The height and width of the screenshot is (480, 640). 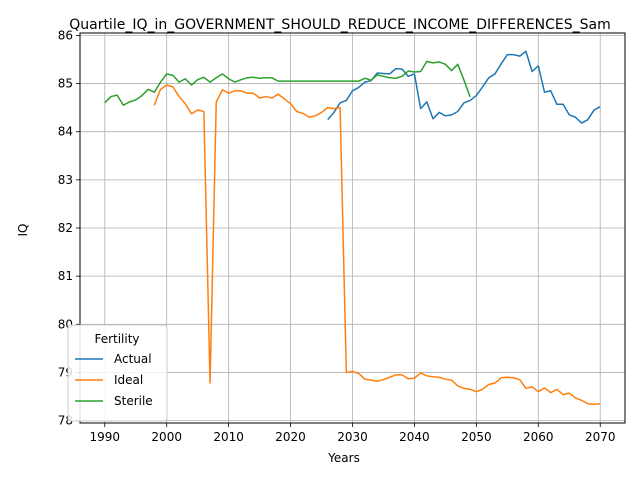 I want to click on legend: Fertility Actual Ideal Sterile, so click(x=117, y=373).